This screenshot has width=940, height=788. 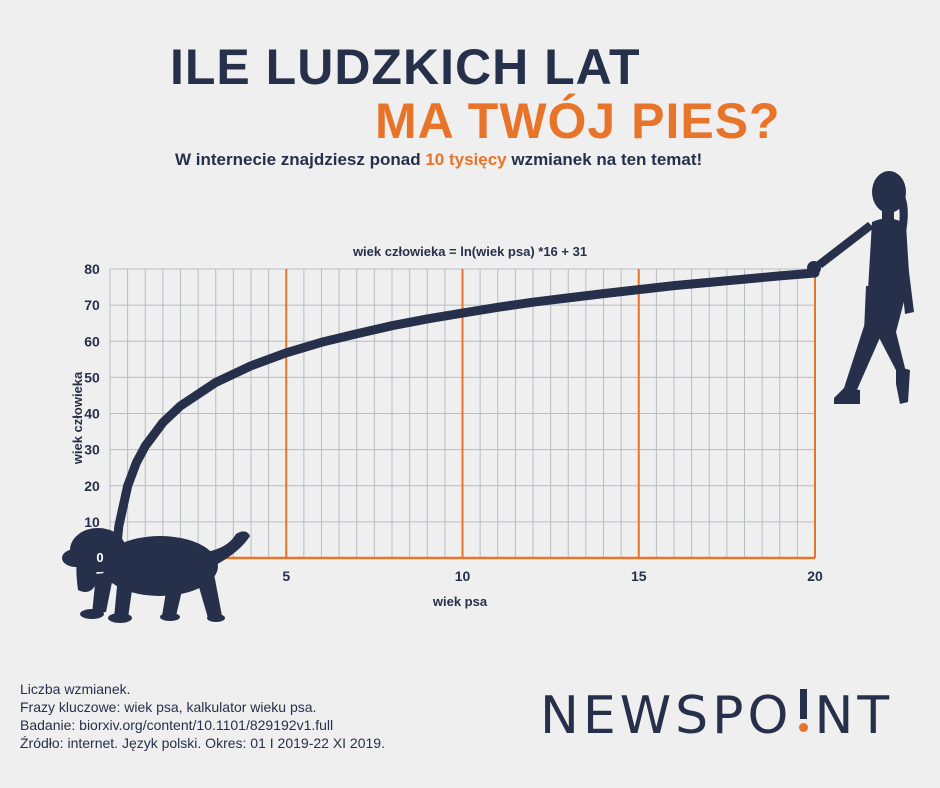 I want to click on woman-silhouette, so click(x=860, y=287).